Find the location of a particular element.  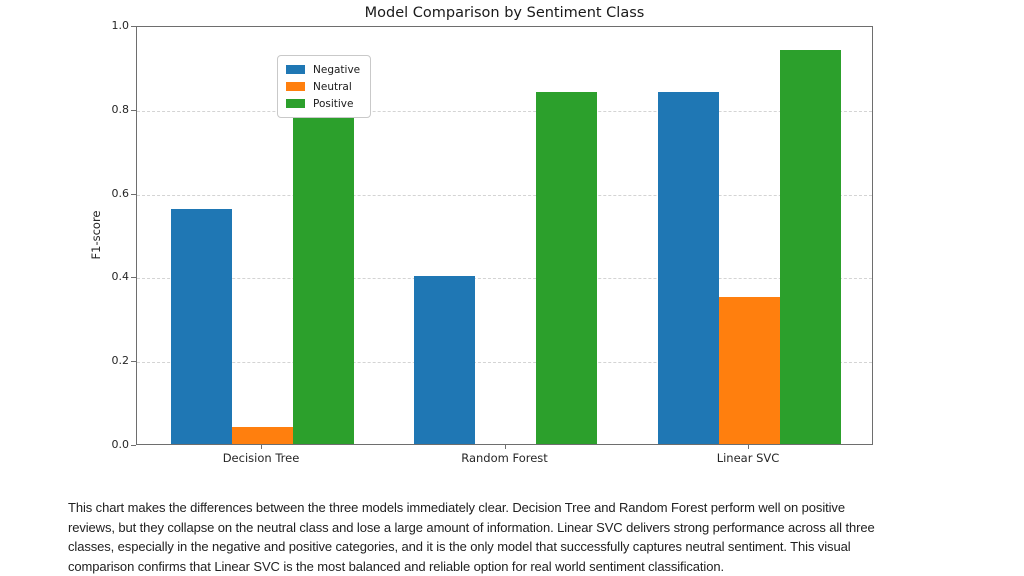

ytick-label-0.8: 0.8 is located at coordinates (120, 109).